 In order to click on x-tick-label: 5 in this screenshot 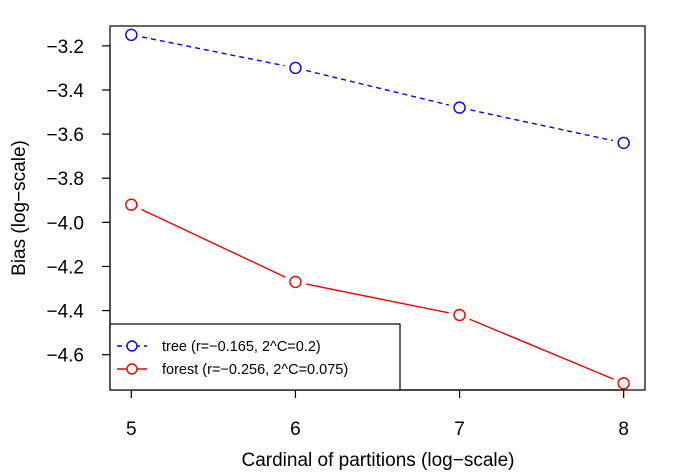, I will do `click(131, 429)`.